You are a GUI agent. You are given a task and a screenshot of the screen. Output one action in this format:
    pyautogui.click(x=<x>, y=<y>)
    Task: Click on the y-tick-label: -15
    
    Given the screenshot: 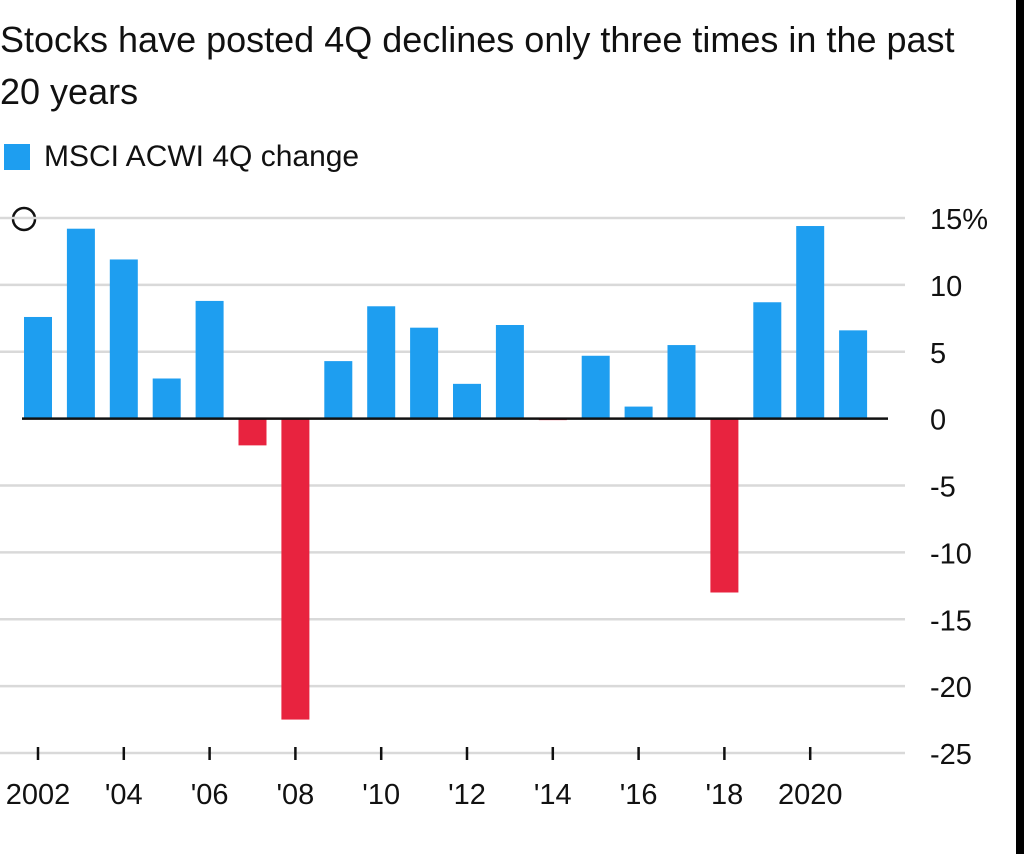 What is the action you would take?
    pyautogui.click(x=951, y=621)
    